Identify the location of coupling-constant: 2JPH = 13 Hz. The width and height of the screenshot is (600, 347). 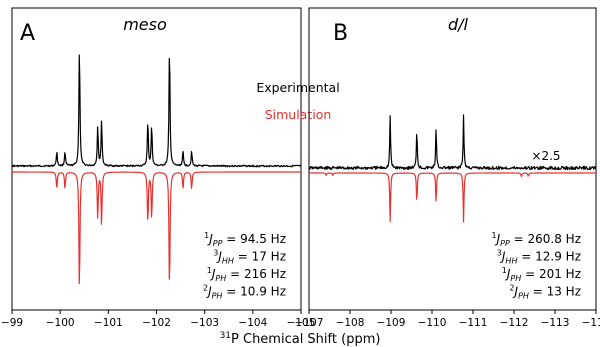
(545, 292).